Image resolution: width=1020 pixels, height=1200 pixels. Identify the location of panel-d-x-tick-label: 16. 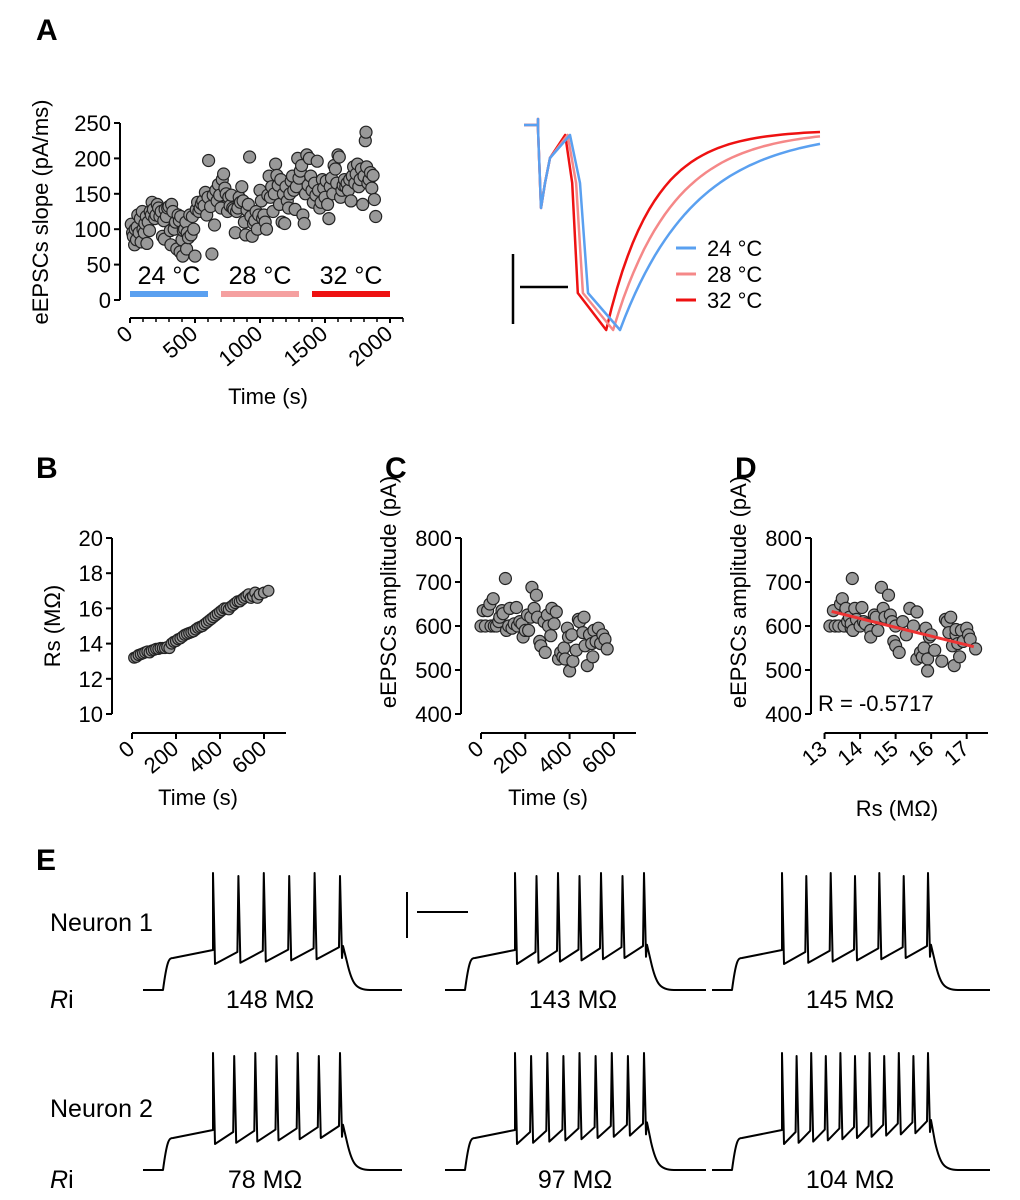
(921, 753).